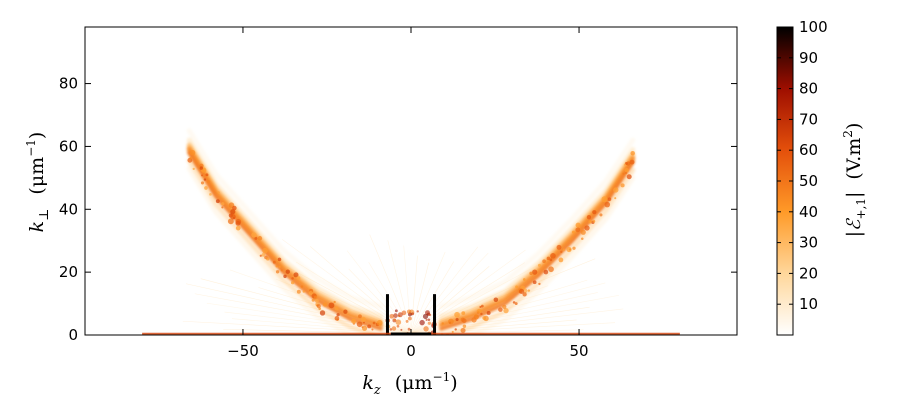 This screenshot has width=917, height=417. Describe the element at coordinates (808, 212) in the screenshot. I see `colorbar-tick-label: 40` at that location.